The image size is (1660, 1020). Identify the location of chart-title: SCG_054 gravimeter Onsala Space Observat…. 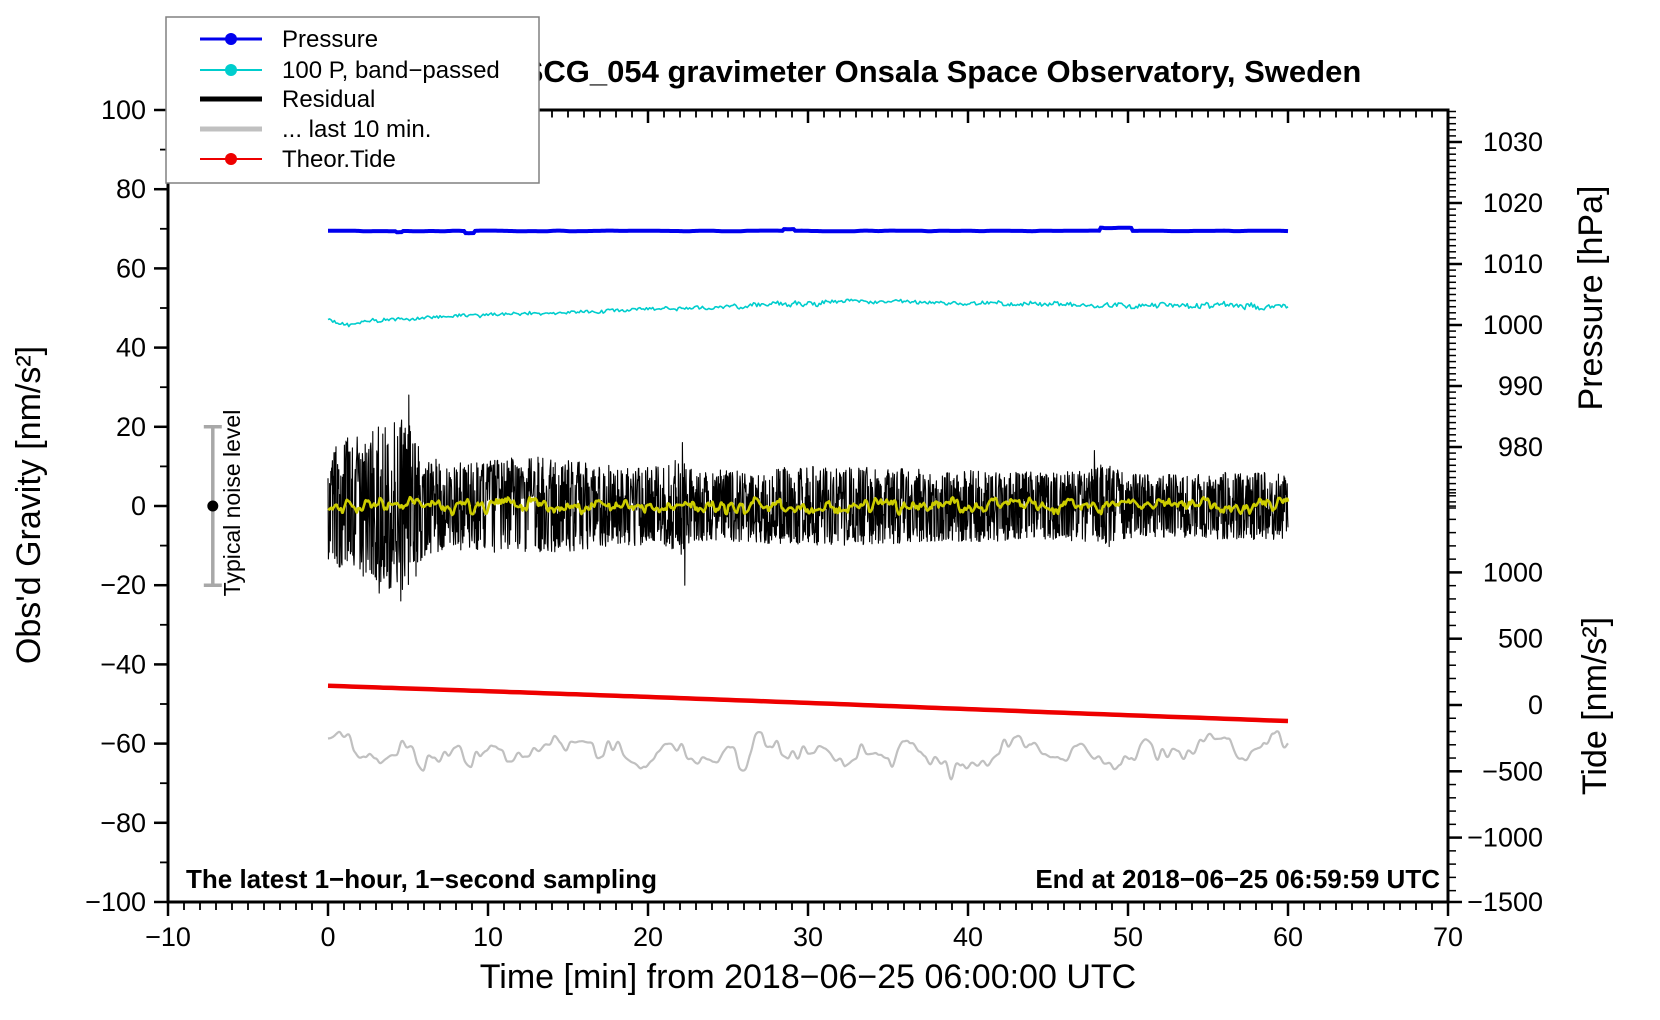
(942, 71).